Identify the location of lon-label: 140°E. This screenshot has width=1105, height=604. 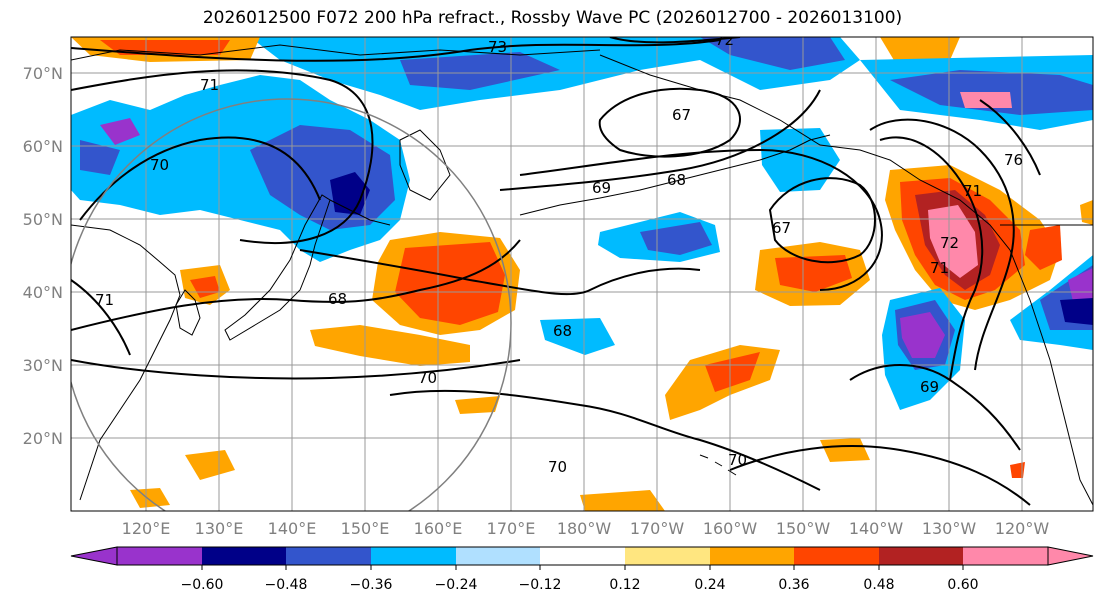
(292, 528).